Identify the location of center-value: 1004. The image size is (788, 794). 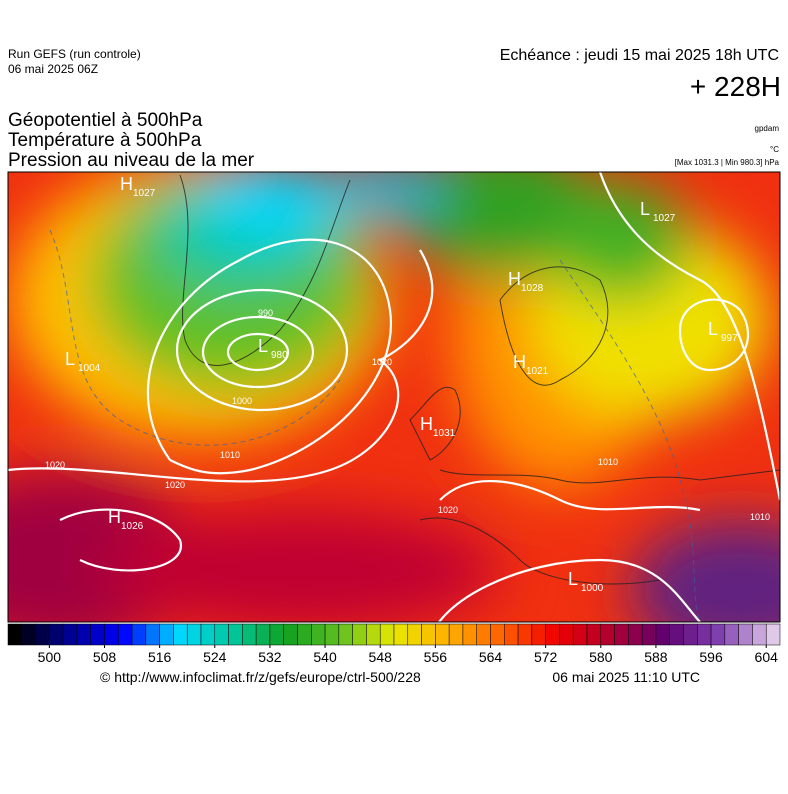
(89, 368).